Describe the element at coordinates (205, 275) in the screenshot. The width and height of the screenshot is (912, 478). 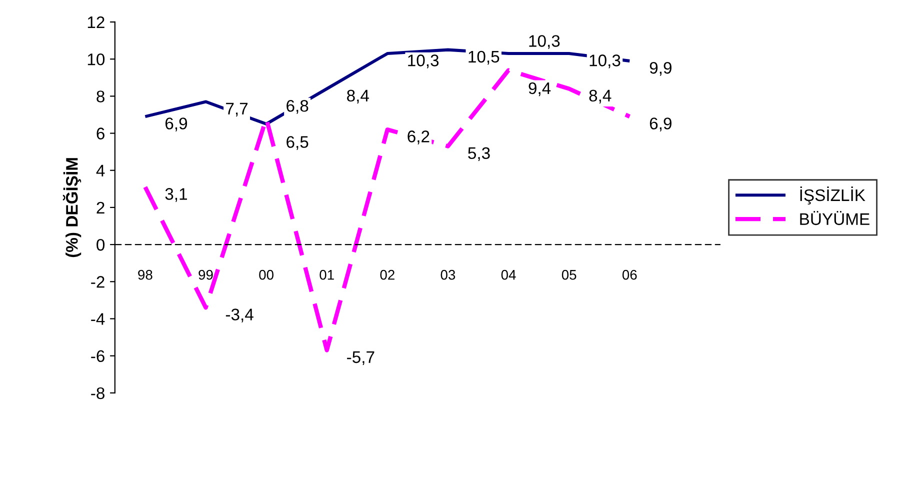
I see `x-tick-label: 99` at that location.